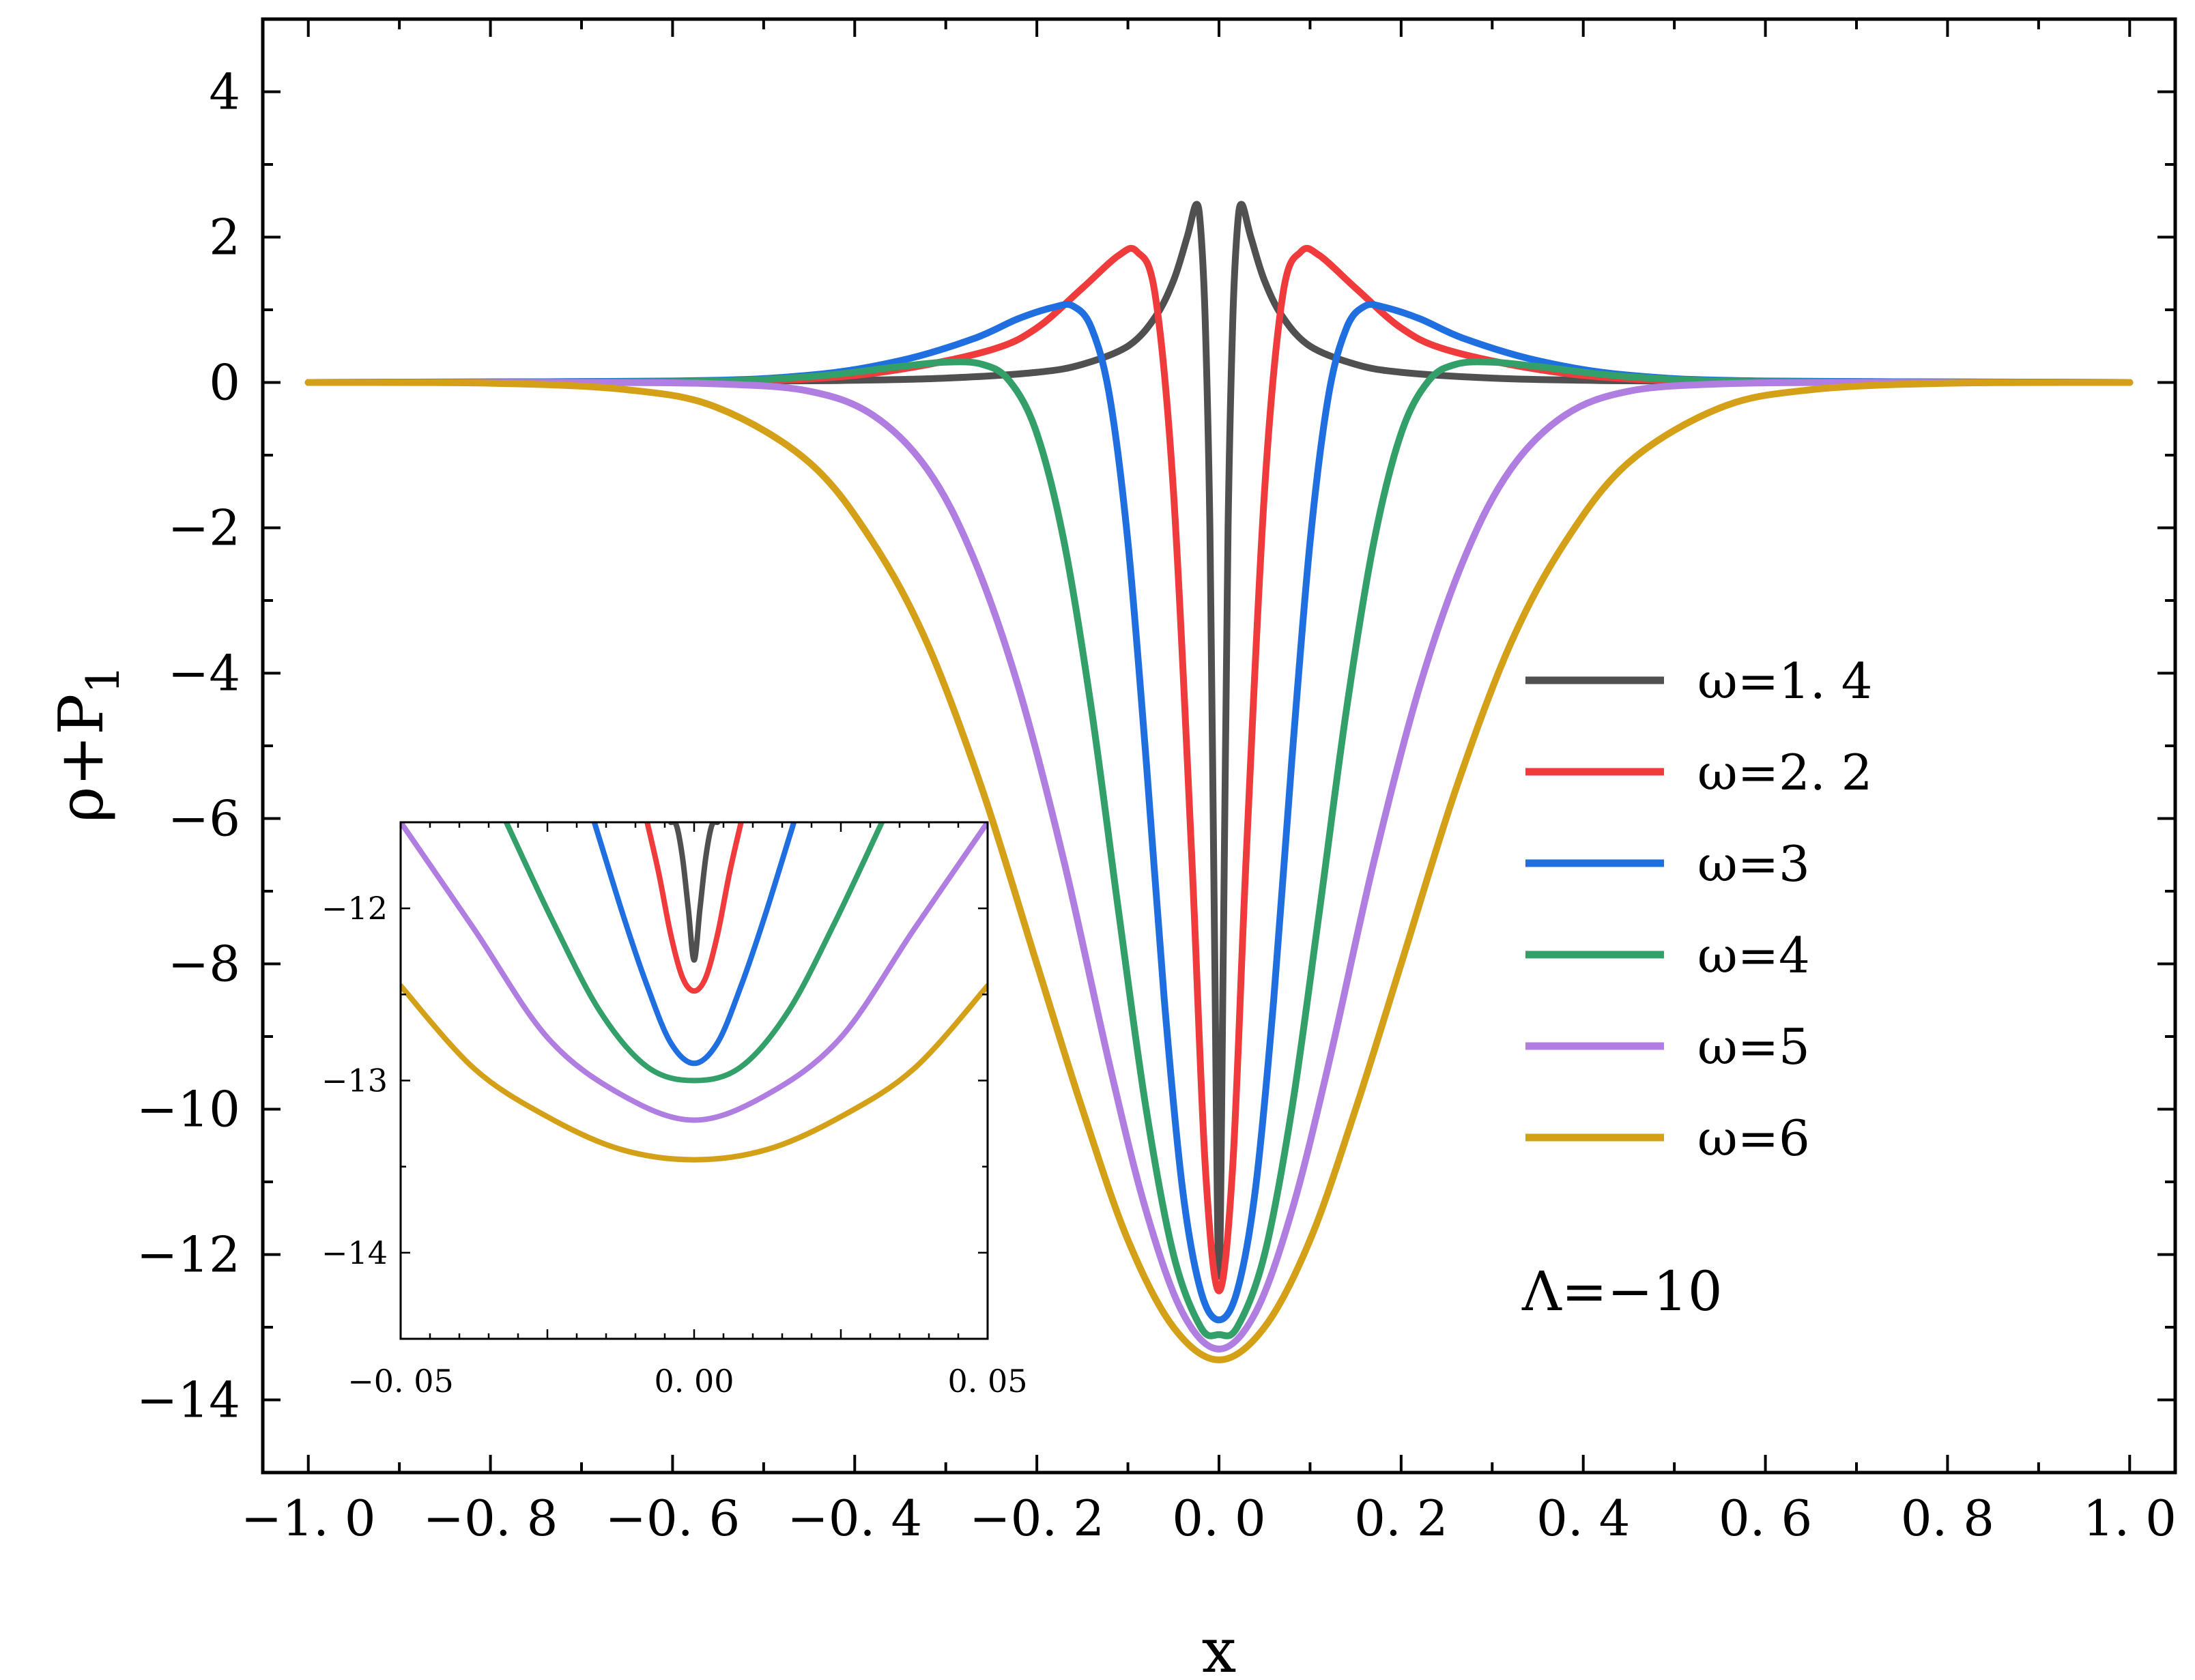 The height and width of the screenshot is (1680, 2195). Describe the element at coordinates (224, 238) in the screenshot. I see `y-tick-label: 2` at that location.